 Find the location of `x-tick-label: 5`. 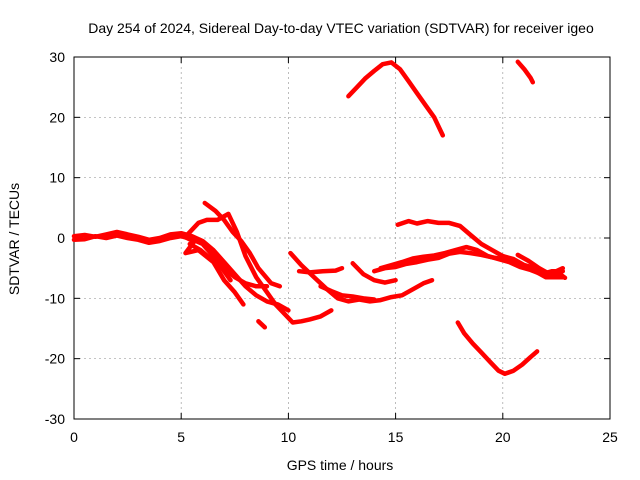

x-tick-label: 5 is located at coordinates (181, 437).